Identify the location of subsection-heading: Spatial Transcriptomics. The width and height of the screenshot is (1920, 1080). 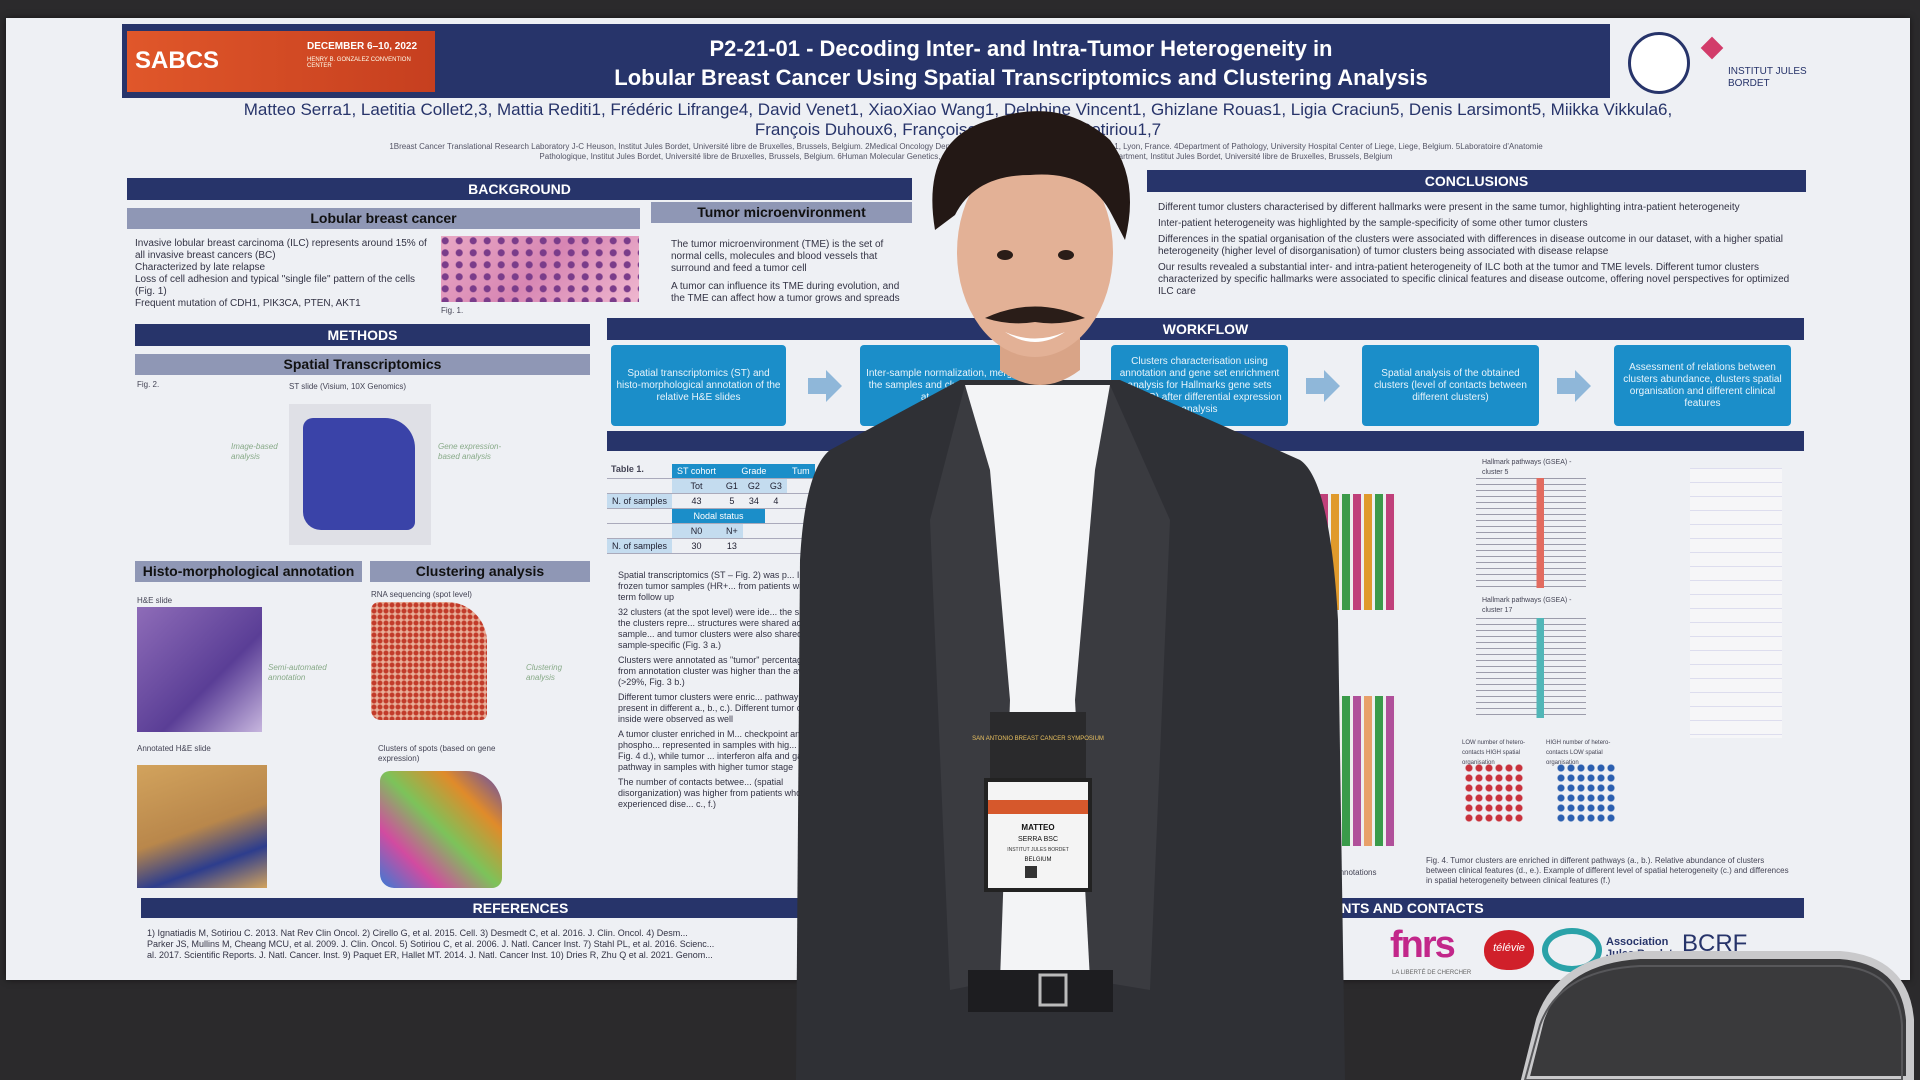
(362, 364).